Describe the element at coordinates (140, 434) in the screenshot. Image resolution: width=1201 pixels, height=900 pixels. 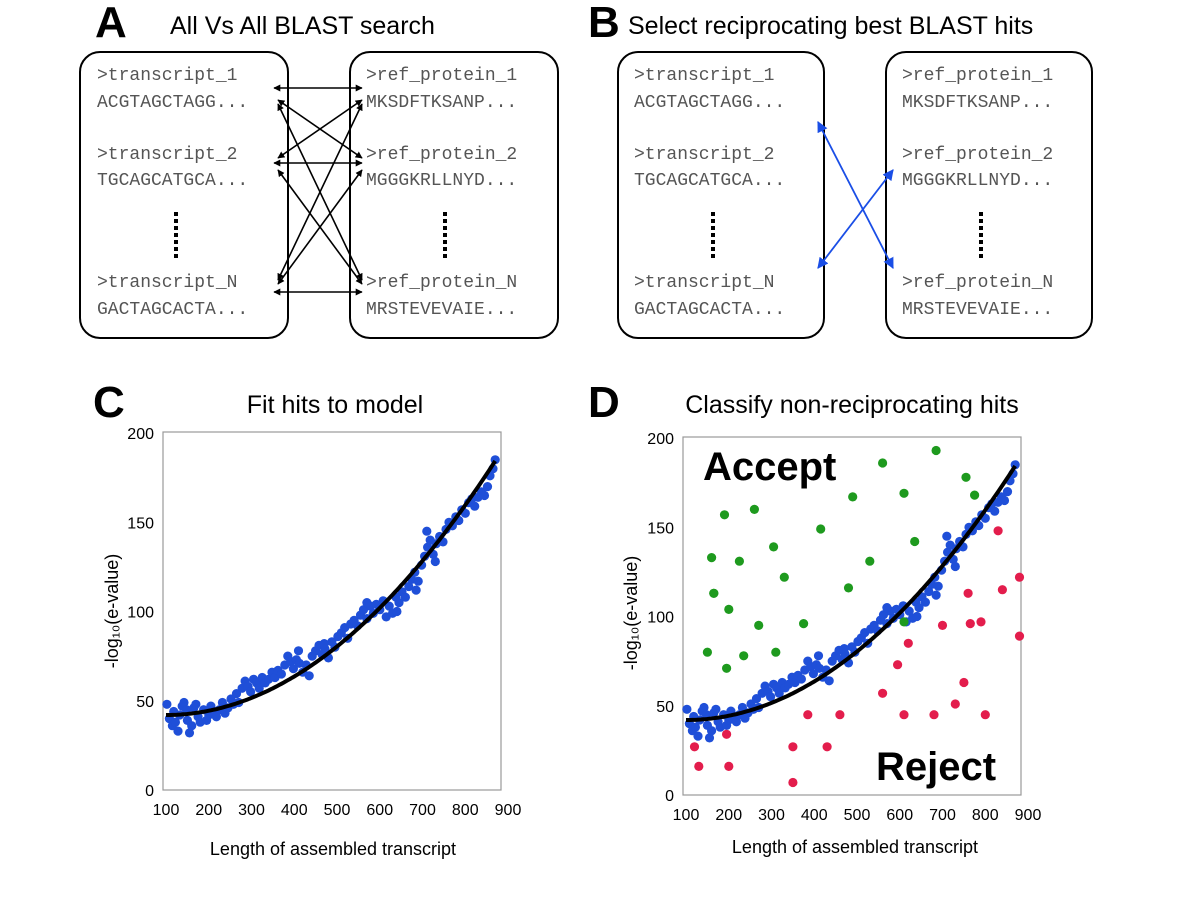
I see `y-tick-label: 200` at that location.